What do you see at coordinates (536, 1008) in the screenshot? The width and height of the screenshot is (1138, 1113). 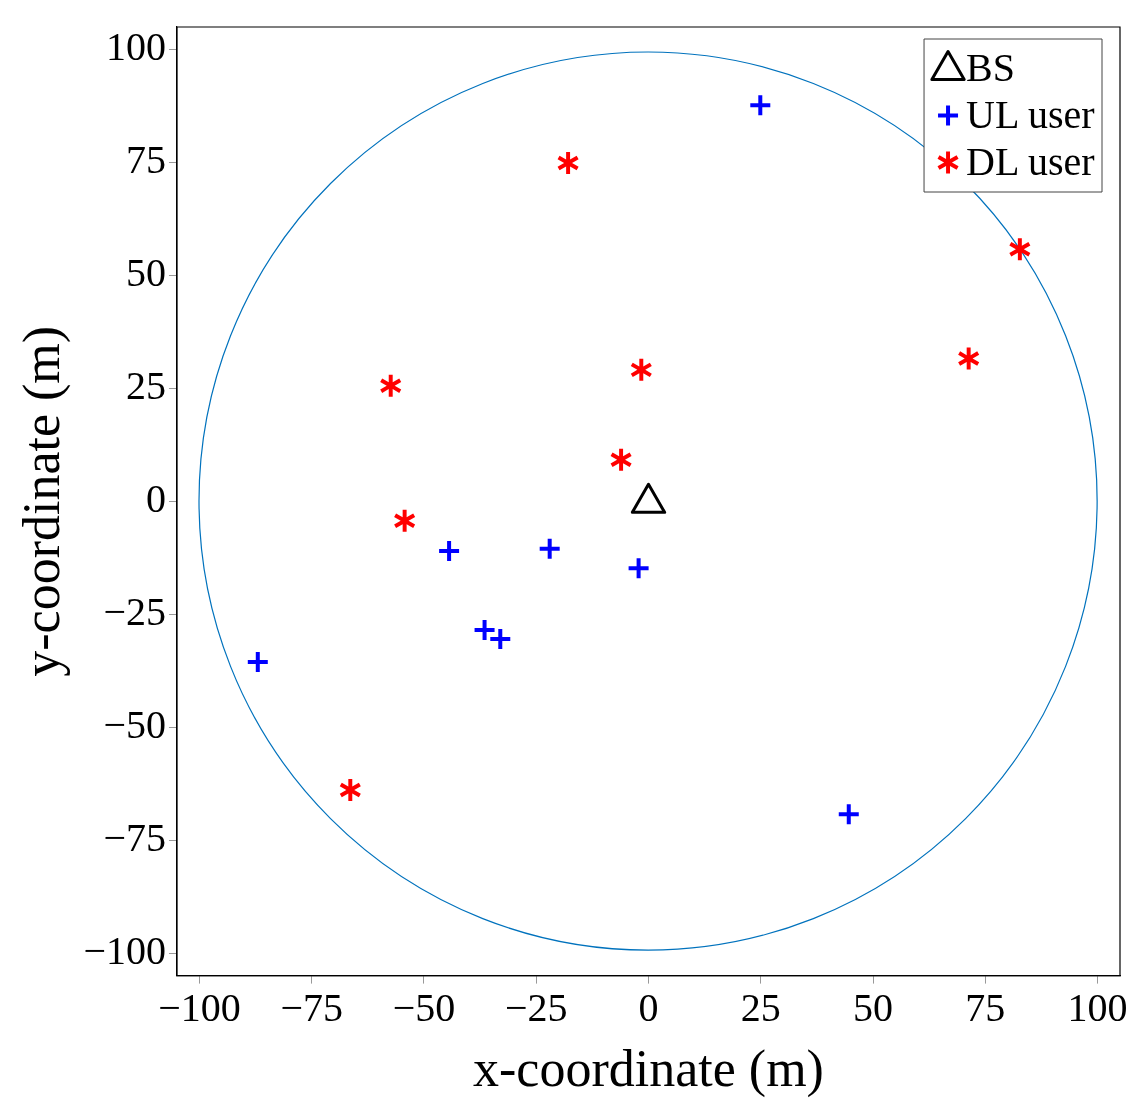 I see `x-tick-label: −25` at bounding box center [536, 1008].